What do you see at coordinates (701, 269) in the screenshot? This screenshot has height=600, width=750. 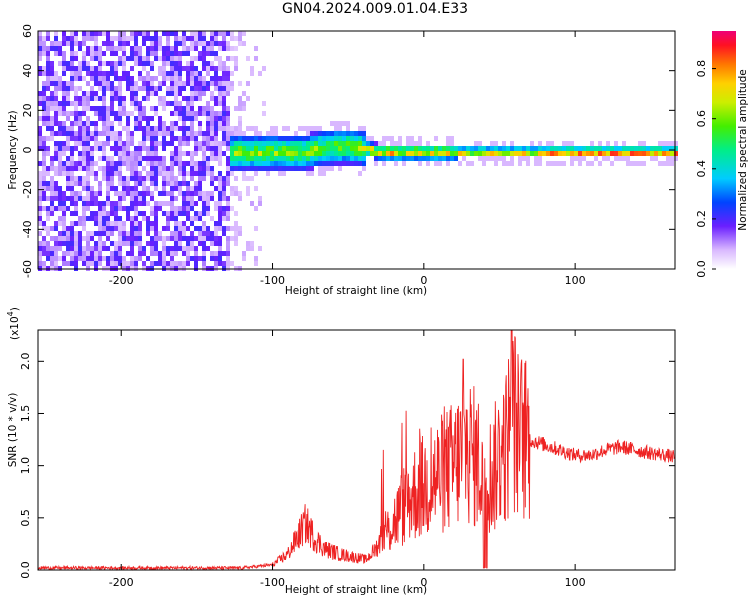 I see `colorbar-tick-label: 0.0` at bounding box center [701, 269].